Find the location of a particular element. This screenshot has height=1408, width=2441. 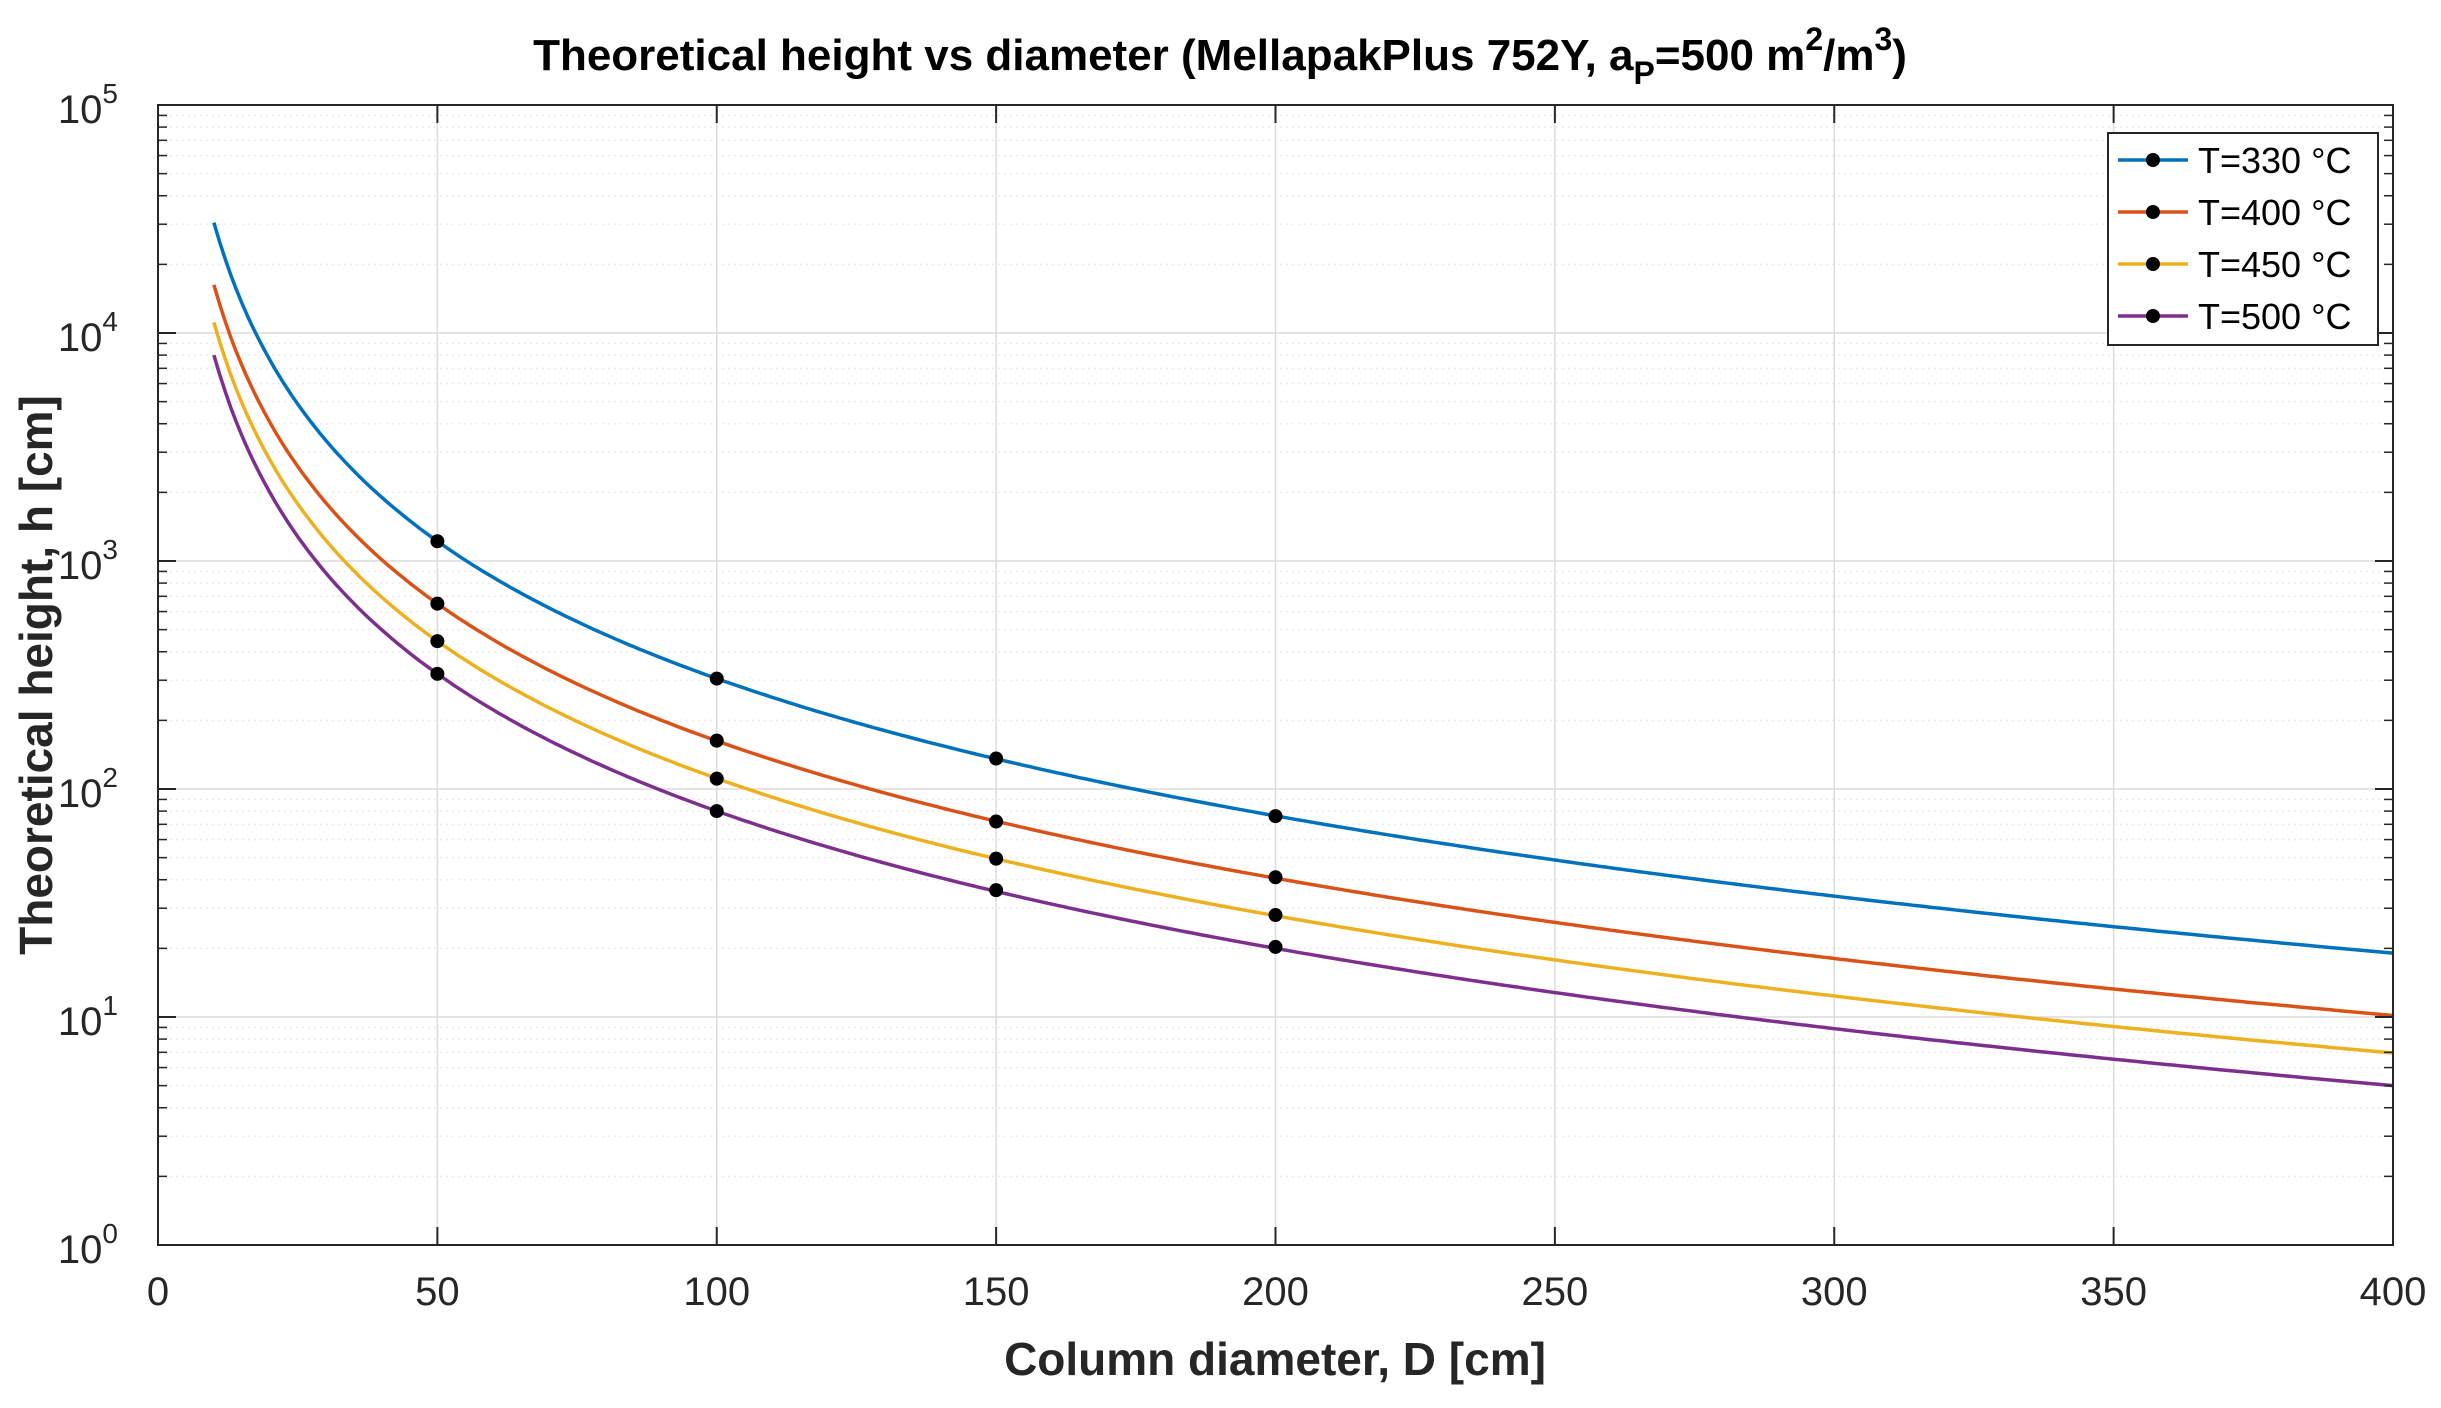

y-tick-label: 10³ is located at coordinates (88, 561).